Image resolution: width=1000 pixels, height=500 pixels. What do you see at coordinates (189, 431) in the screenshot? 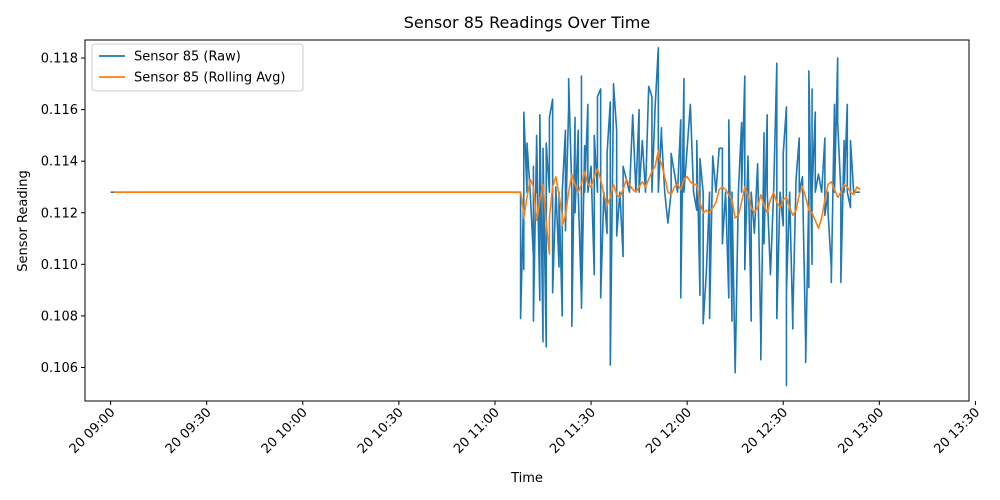
I see `x-tick-label: 20 09:30` at bounding box center [189, 431].